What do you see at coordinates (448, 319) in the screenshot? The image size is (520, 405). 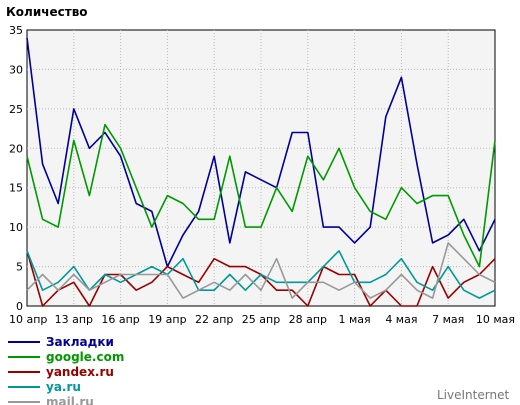 I see `x-tick-label: 7 мая` at bounding box center [448, 319].